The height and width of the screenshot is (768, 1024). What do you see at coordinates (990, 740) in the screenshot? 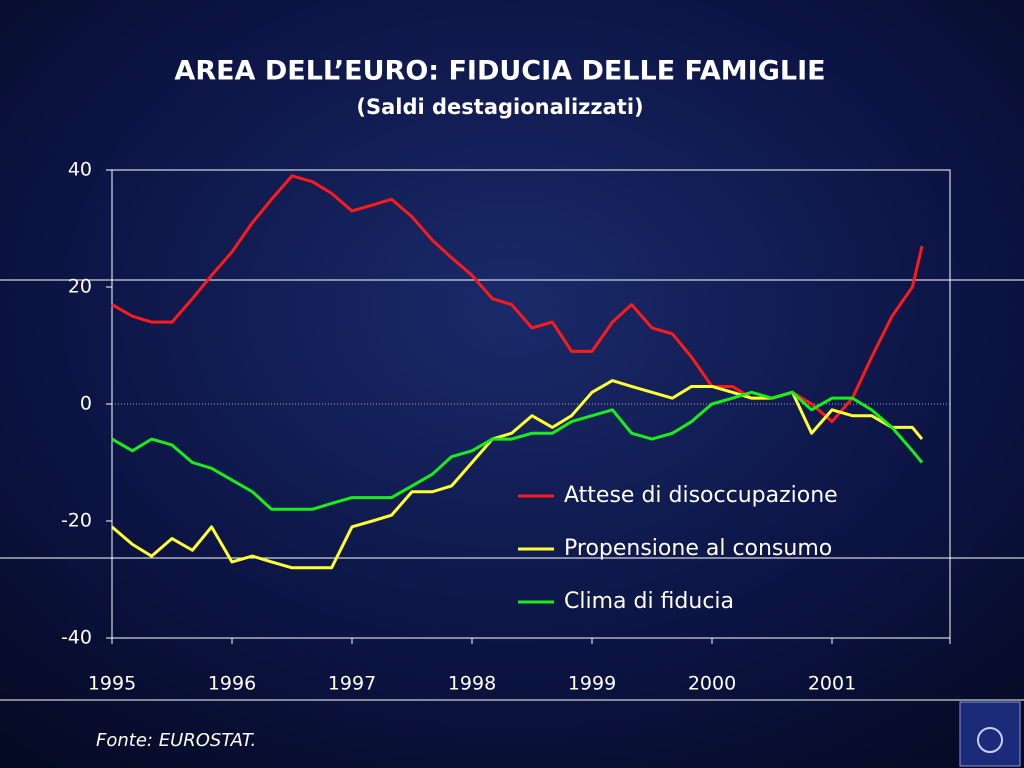
I see `logo-emblem` at bounding box center [990, 740].